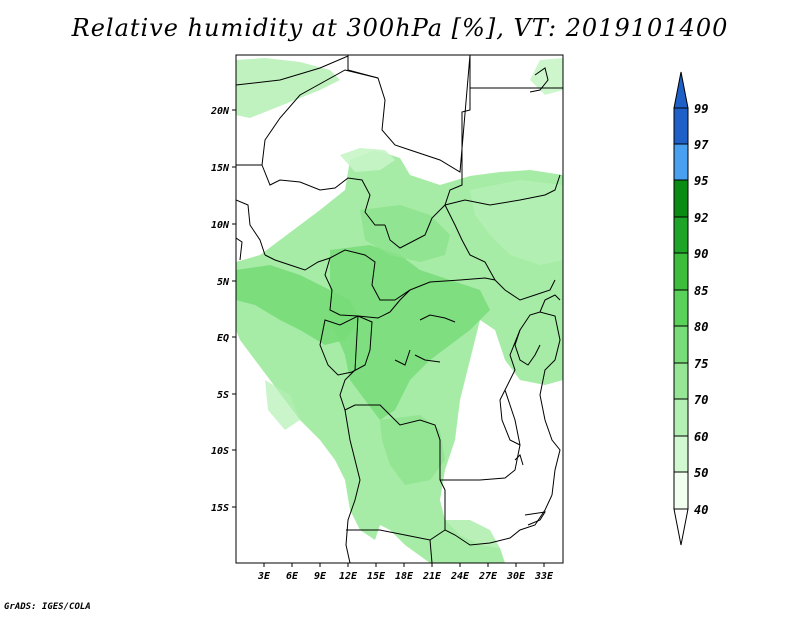  Describe the element at coordinates (223, 338) in the screenshot. I see `lat-label: EQ` at that location.